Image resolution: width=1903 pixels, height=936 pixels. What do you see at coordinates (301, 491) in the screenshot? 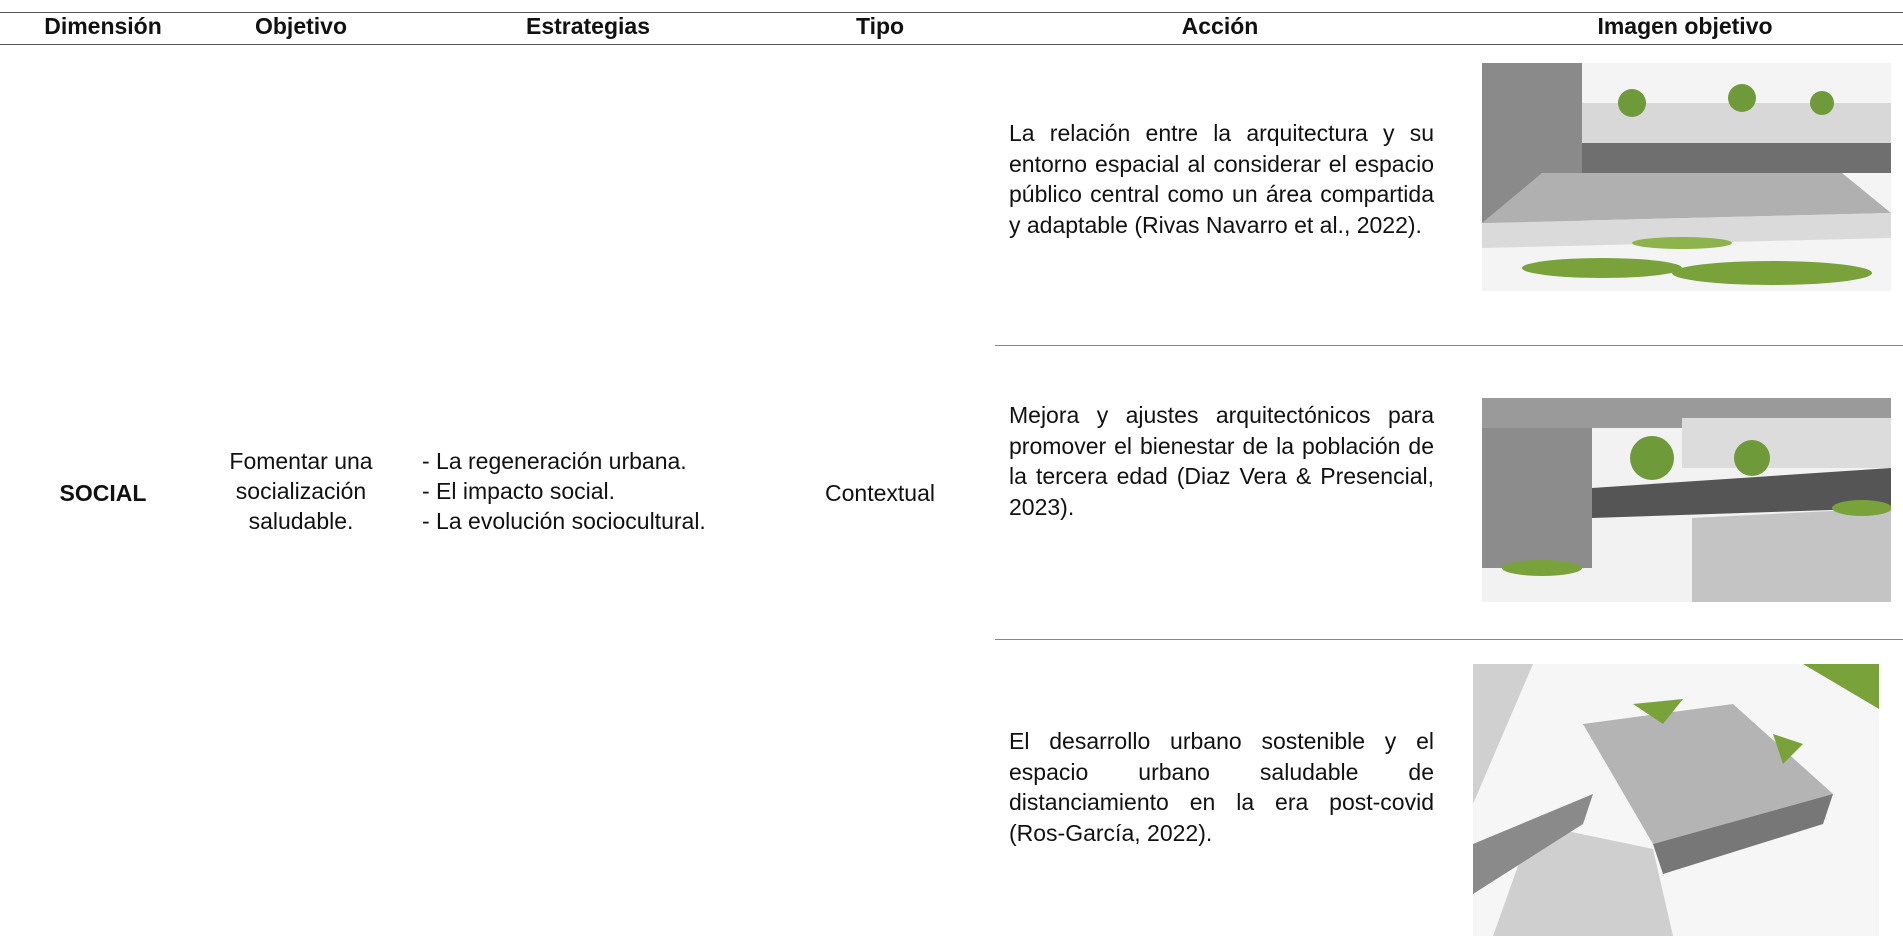
I see `objective: Fomentar una socialización saludable.` at bounding box center [301, 491].